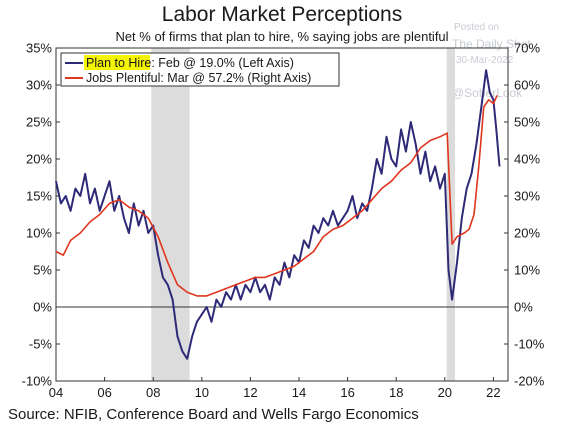 This screenshot has width=564, height=433. Describe the element at coordinates (39, 233) in the screenshot. I see `y-left-tick-label-5: 10%` at that location.